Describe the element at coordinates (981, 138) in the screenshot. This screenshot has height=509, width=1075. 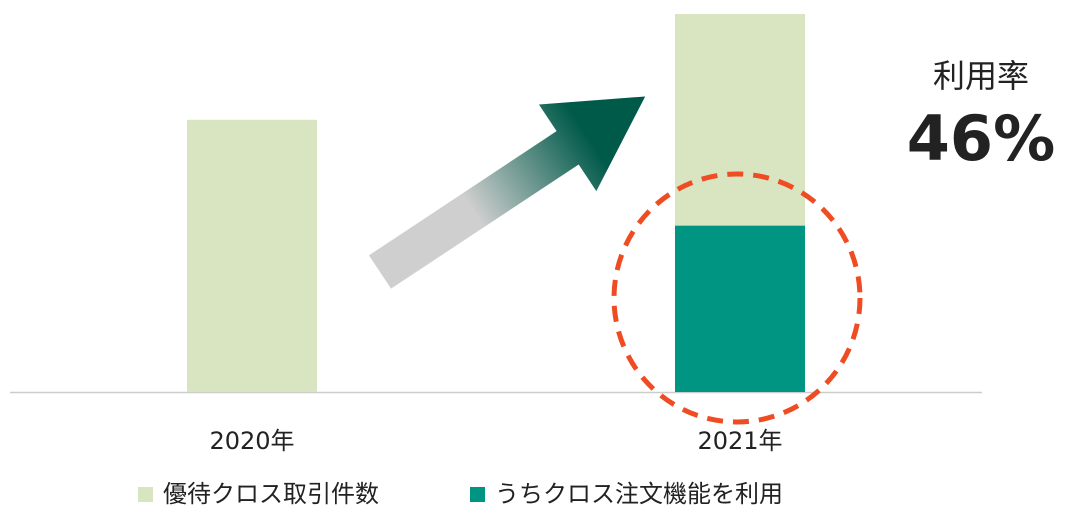
I see `annotation-value: 46%` at that location.